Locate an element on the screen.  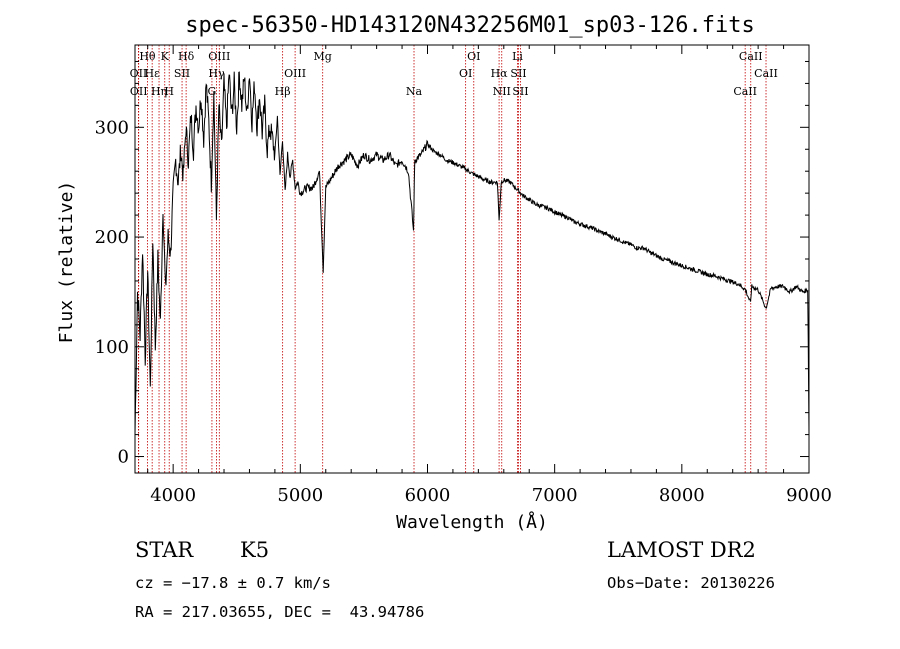
coordinates: RA = 217.03655, DEC = 43.94786 is located at coordinates (280, 612).